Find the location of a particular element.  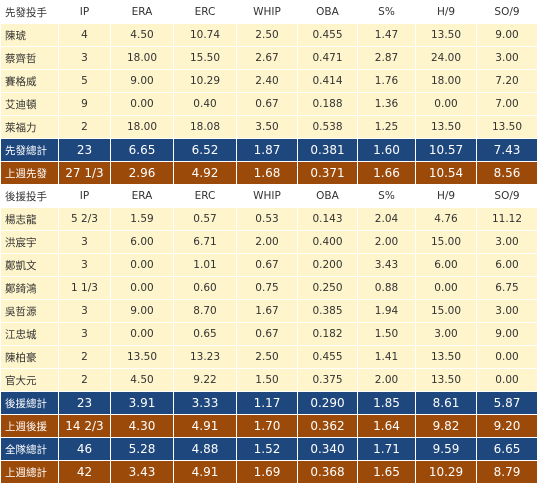

stat-oba: 0.182 is located at coordinates (327, 334).